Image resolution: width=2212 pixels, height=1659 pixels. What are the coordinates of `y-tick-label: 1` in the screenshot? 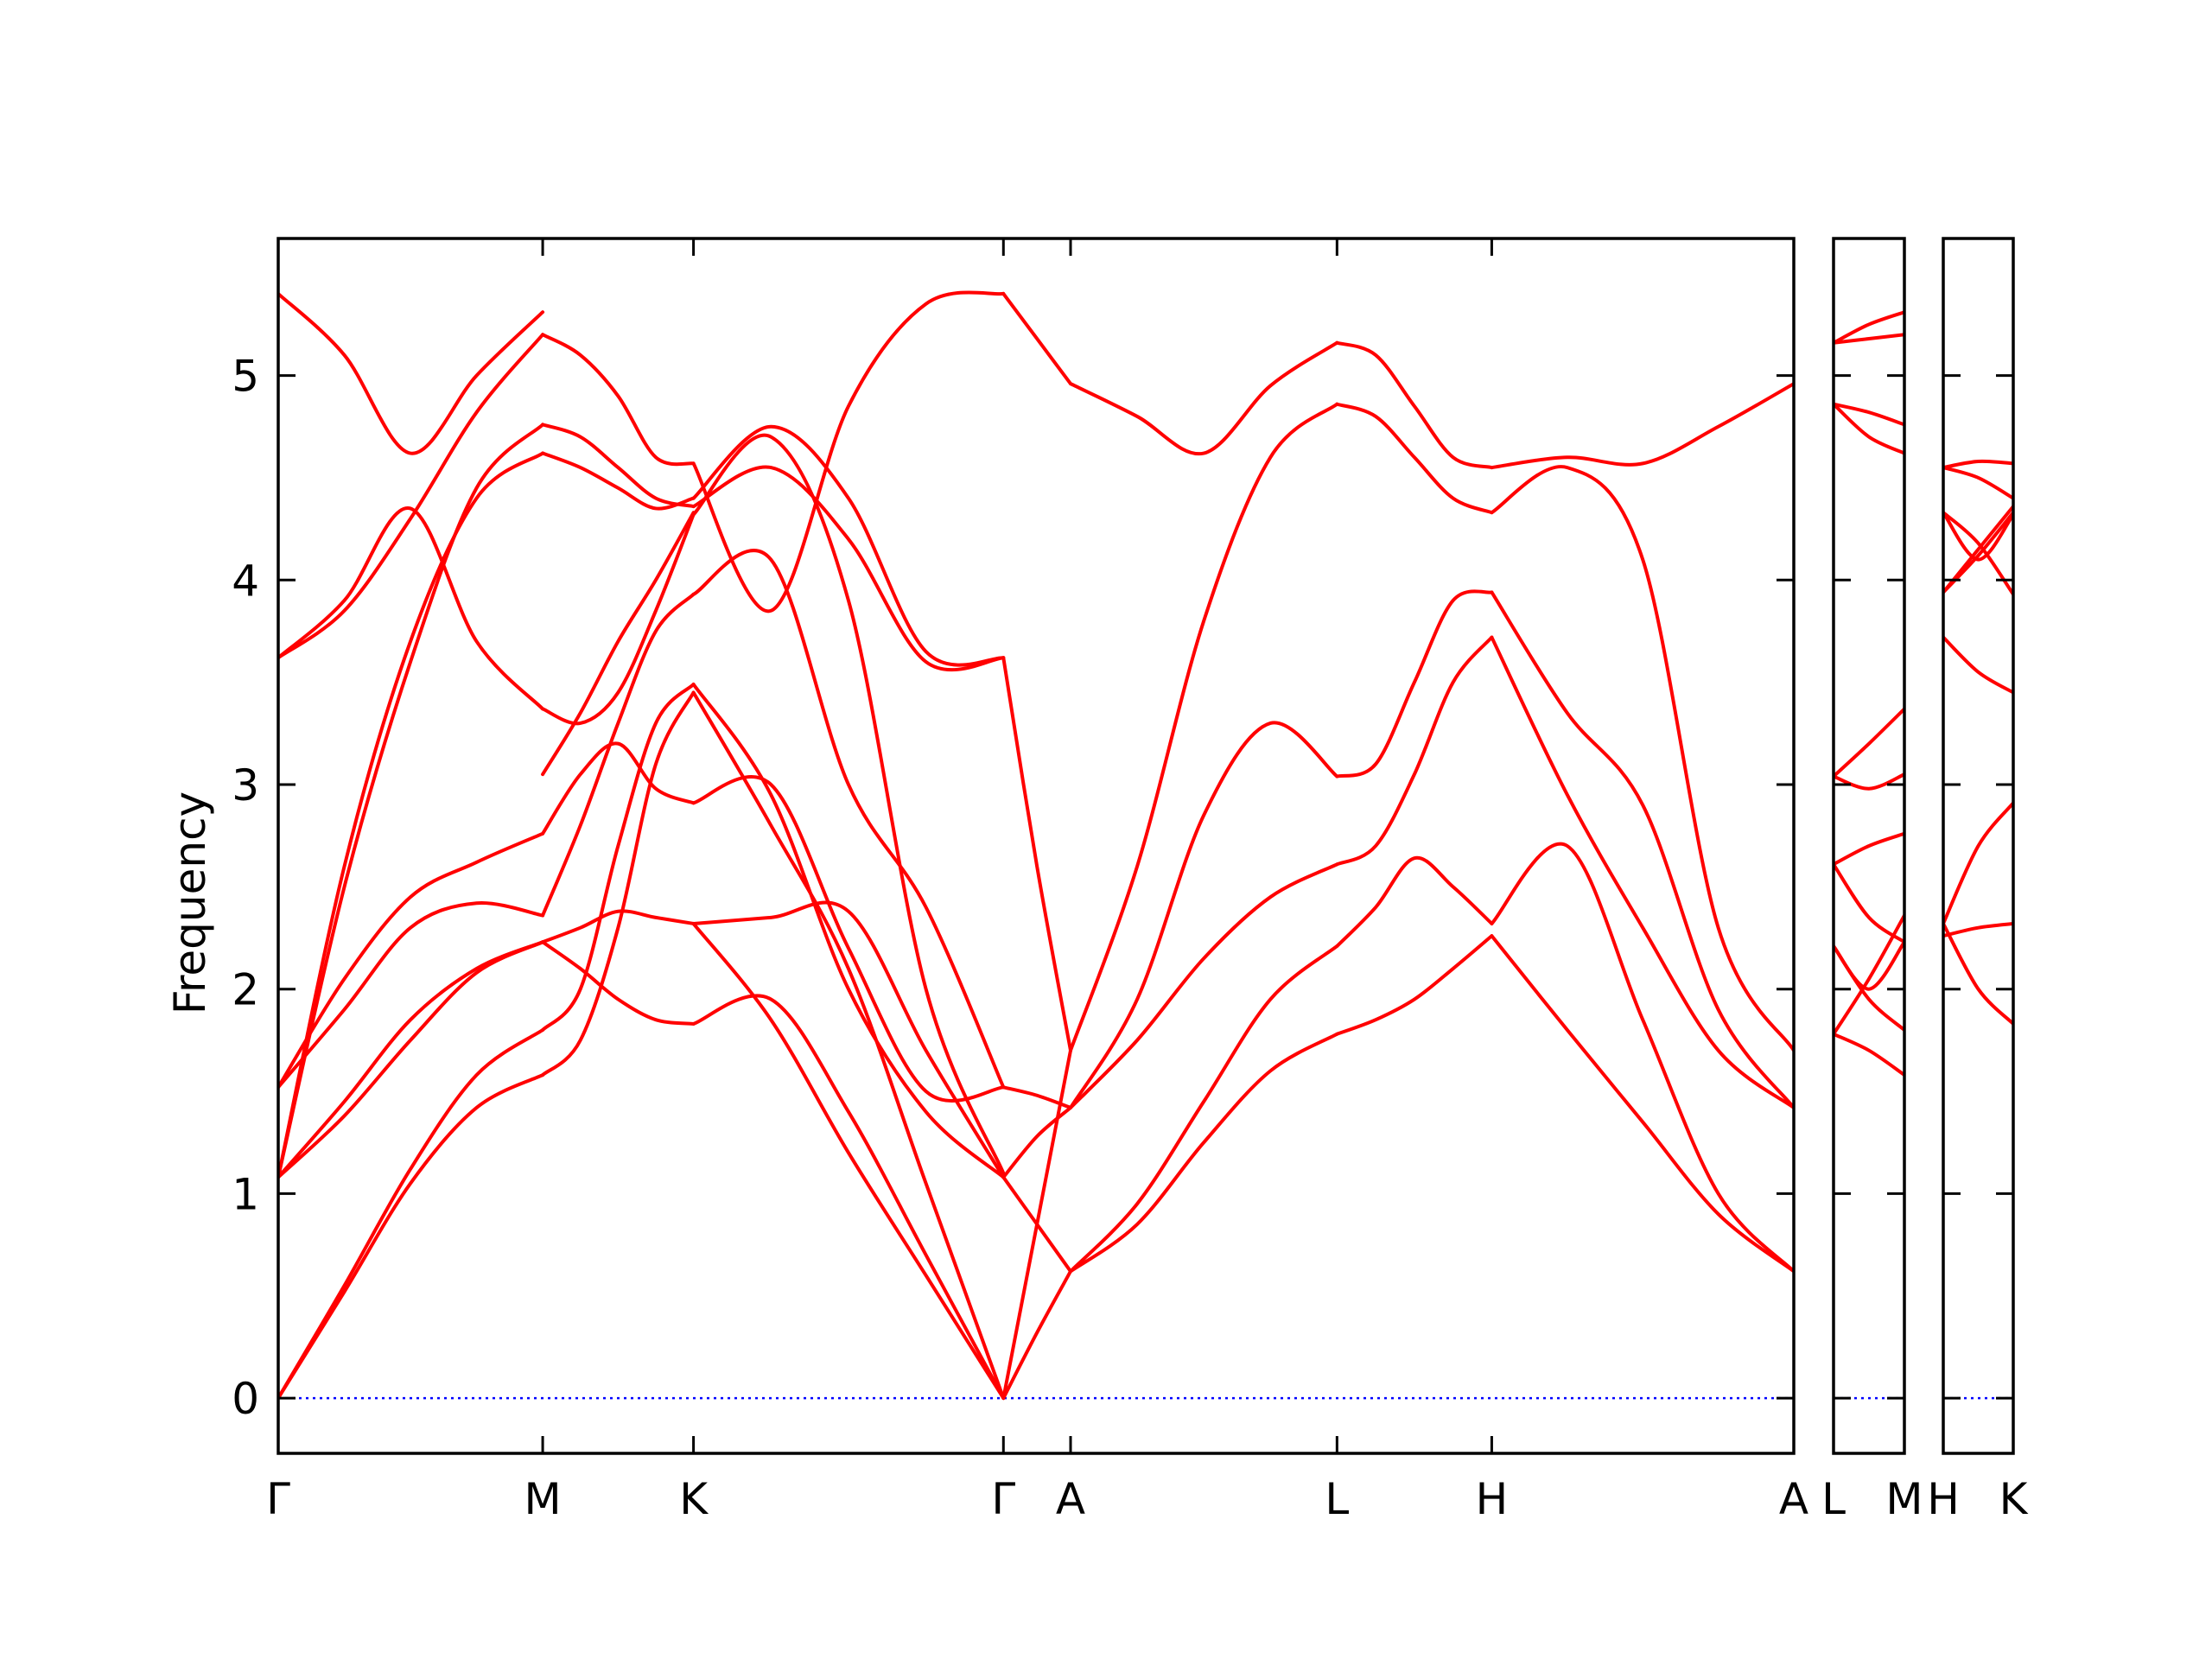 It's located at (245, 1194).